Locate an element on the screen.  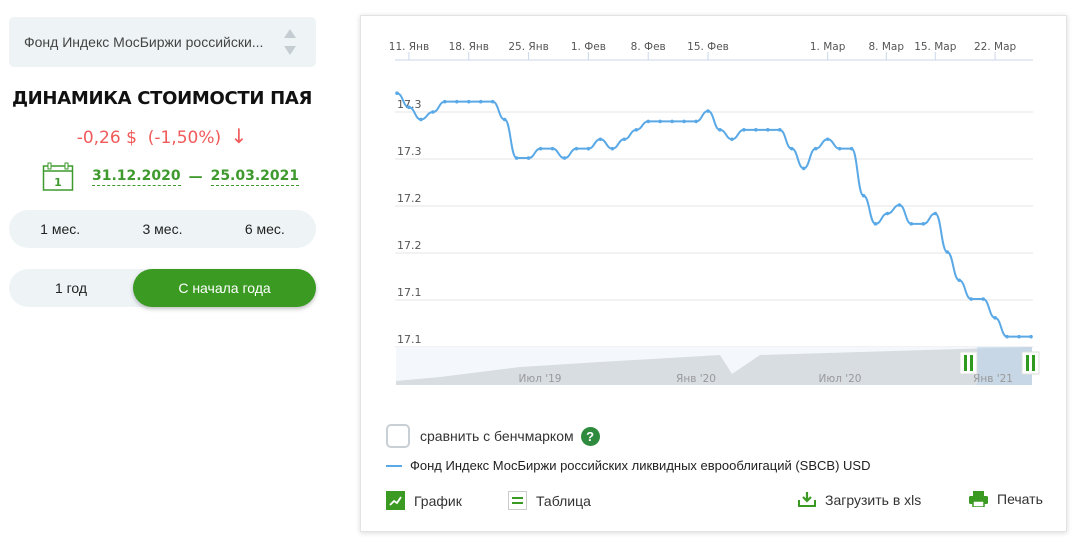
navigator-label: Июл '20 is located at coordinates (840, 379).